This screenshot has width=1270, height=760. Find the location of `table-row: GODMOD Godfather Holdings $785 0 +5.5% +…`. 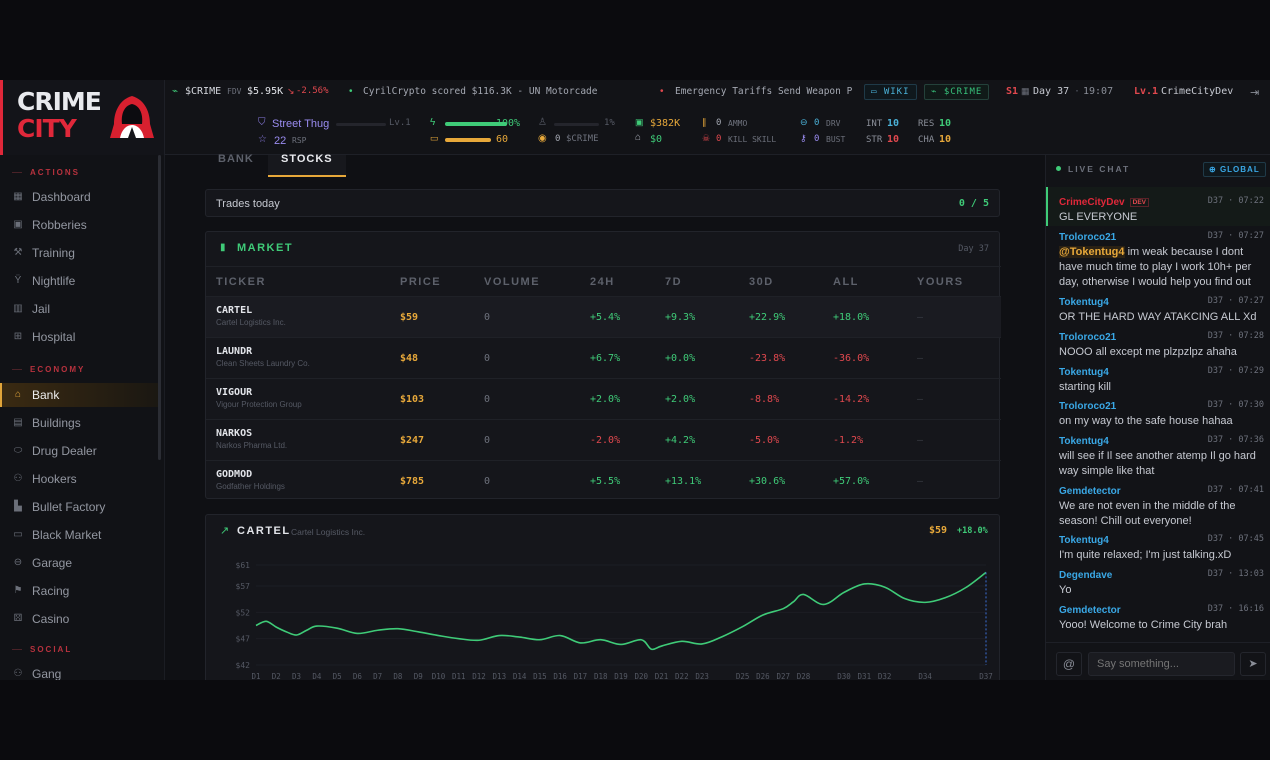

table-row: GODMOD Godfather Holdings $785 0 +5.5% +… is located at coordinates (603, 480).